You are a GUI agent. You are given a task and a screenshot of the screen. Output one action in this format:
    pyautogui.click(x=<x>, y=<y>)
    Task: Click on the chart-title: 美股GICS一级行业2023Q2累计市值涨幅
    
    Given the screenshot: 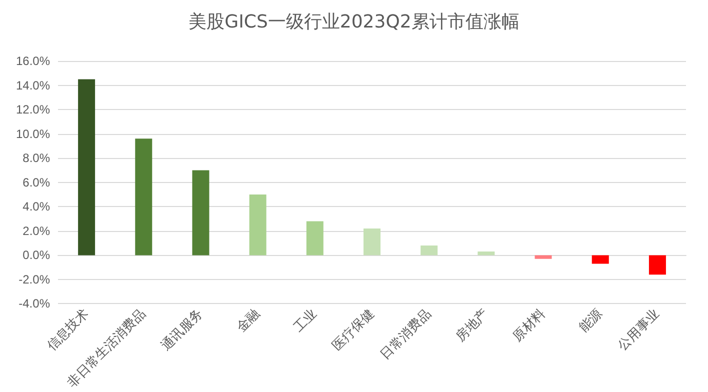 What is the action you would take?
    pyautogui.click(x=354, y=22)
    